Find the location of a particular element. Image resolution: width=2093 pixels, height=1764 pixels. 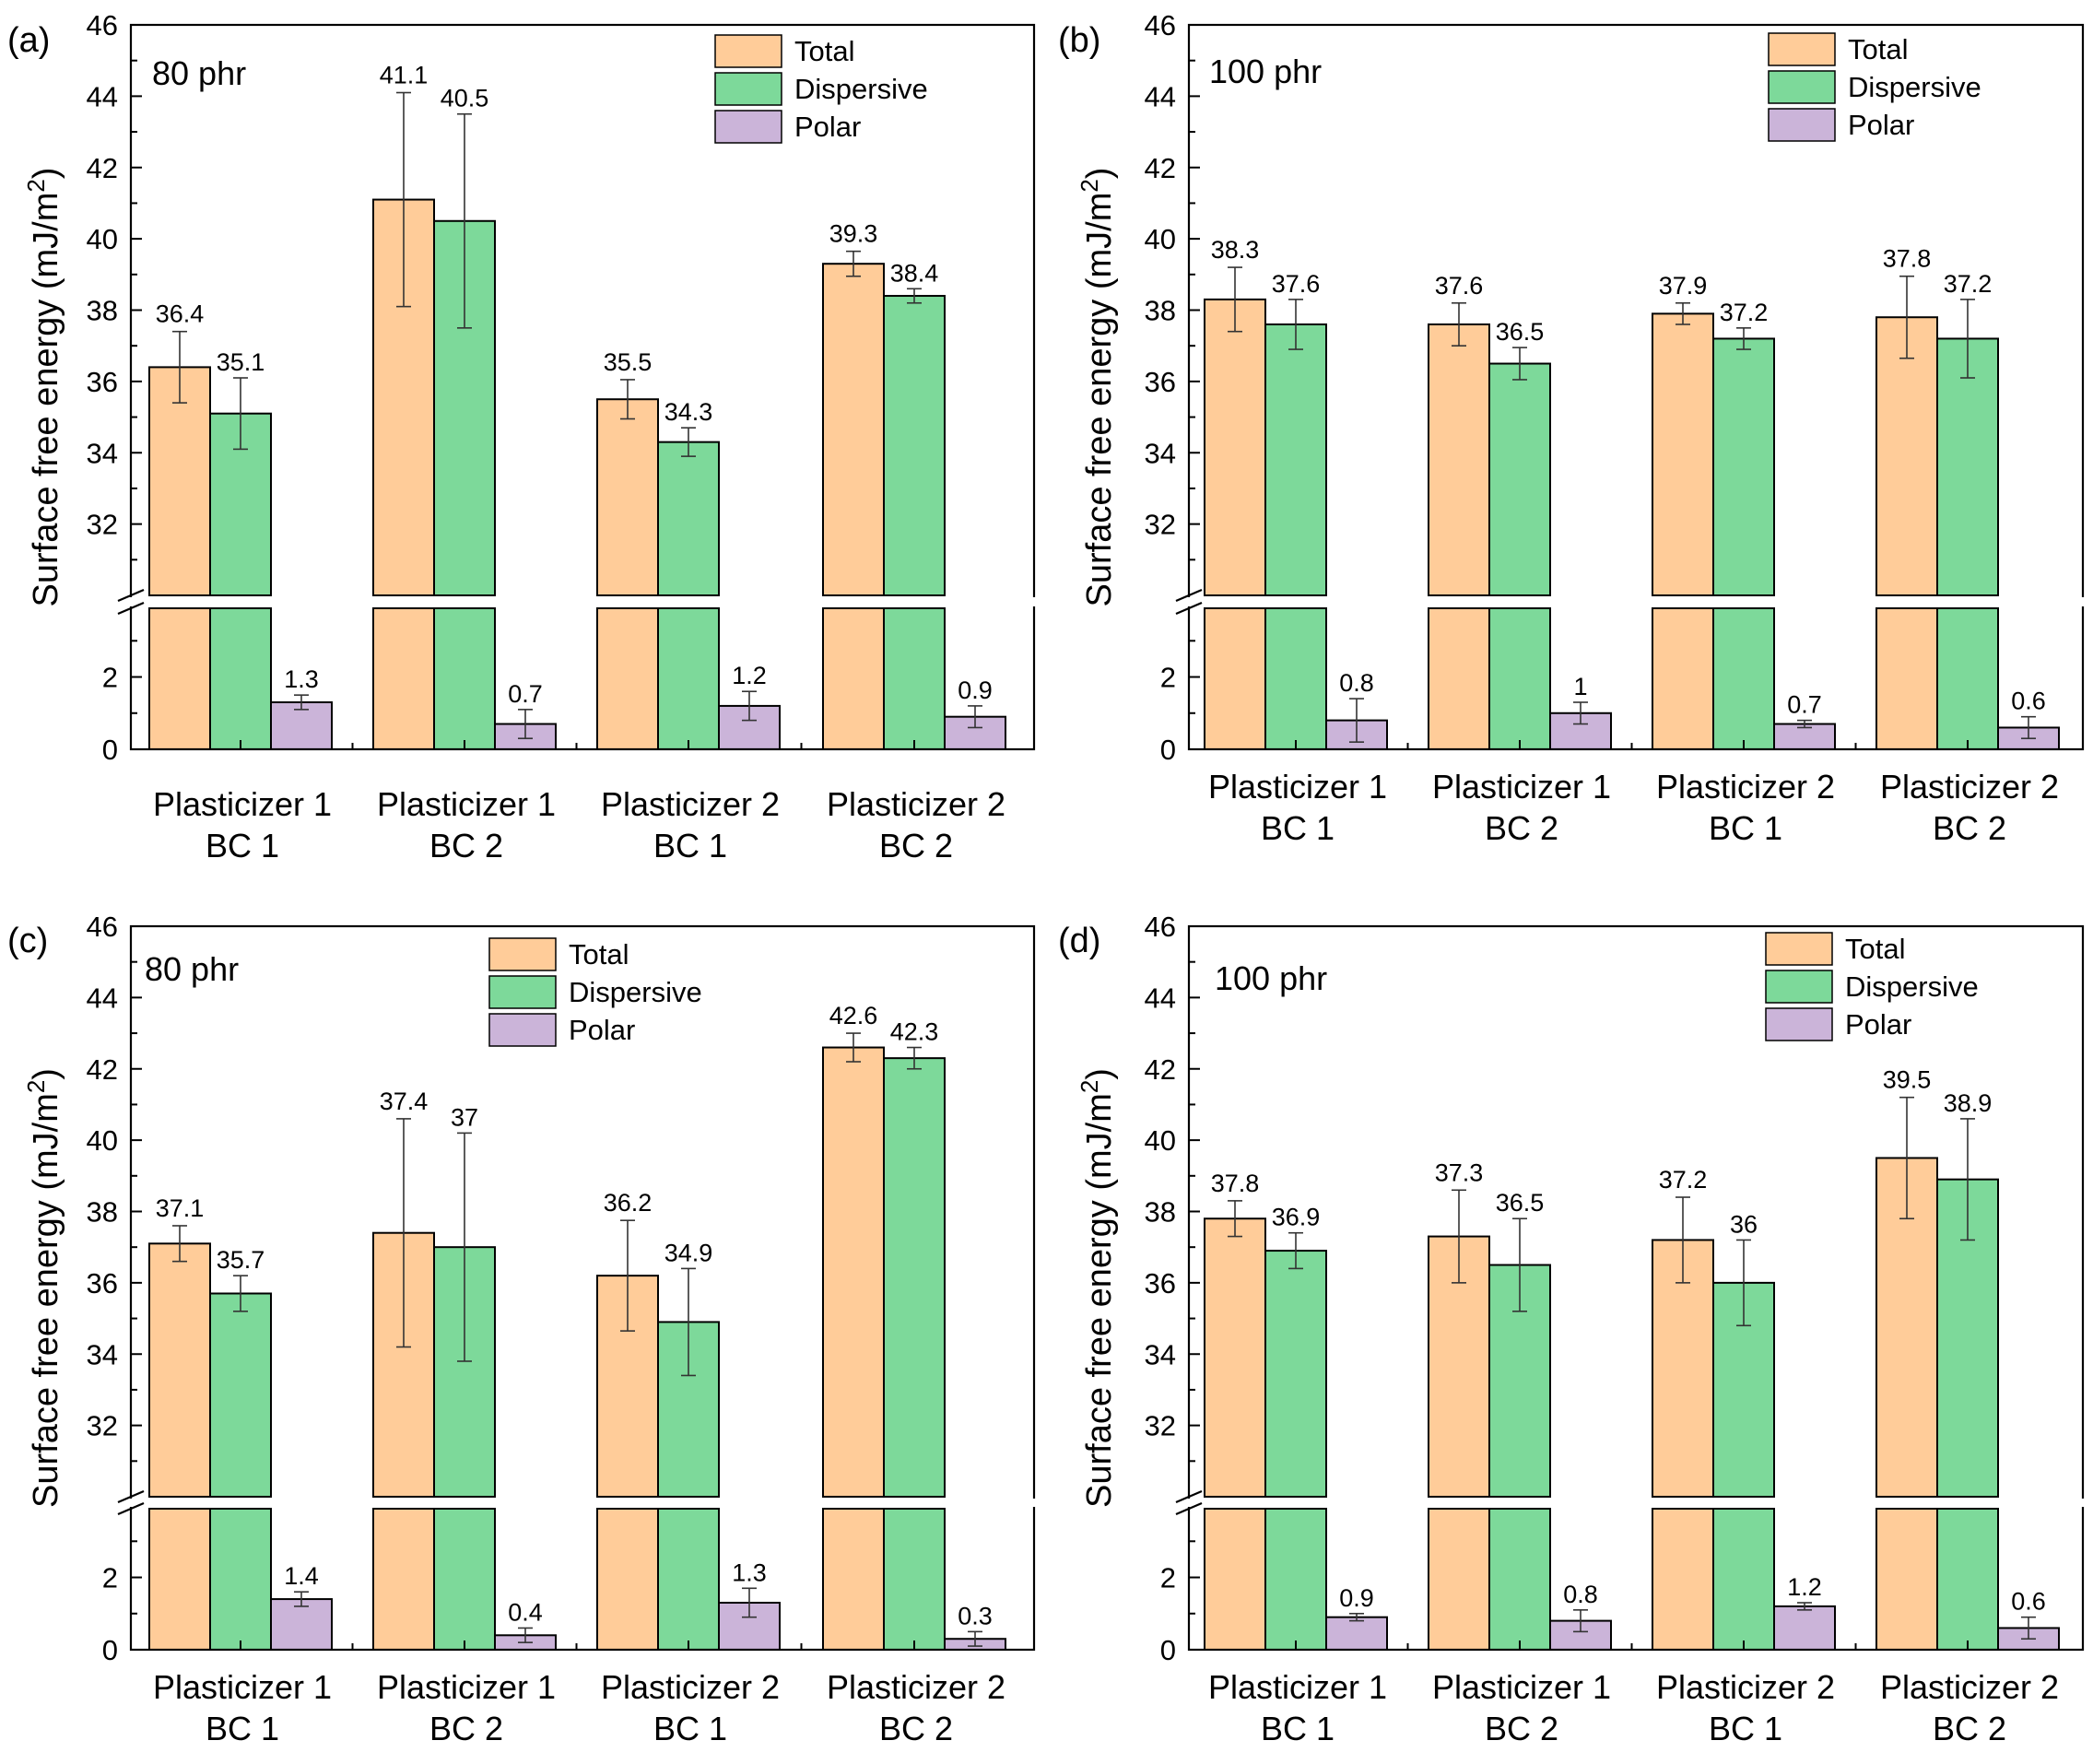

data-label: 36 is located at coordinates (1744, 1224).